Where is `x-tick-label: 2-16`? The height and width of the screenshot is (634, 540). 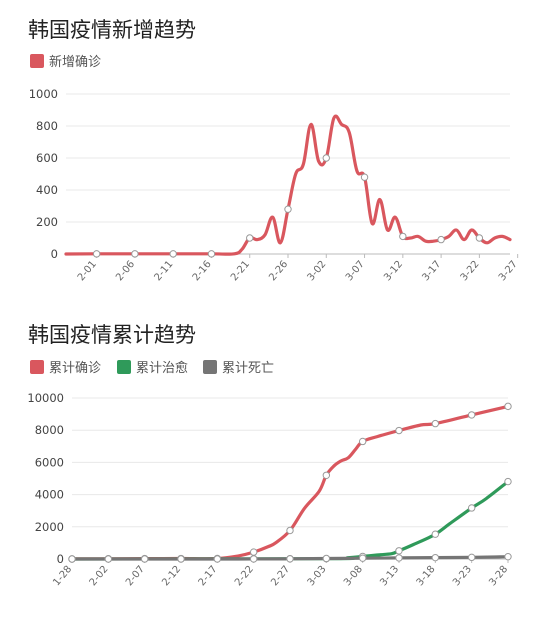
x-tick-label: 2-16 is located at coordinates (202, 271).